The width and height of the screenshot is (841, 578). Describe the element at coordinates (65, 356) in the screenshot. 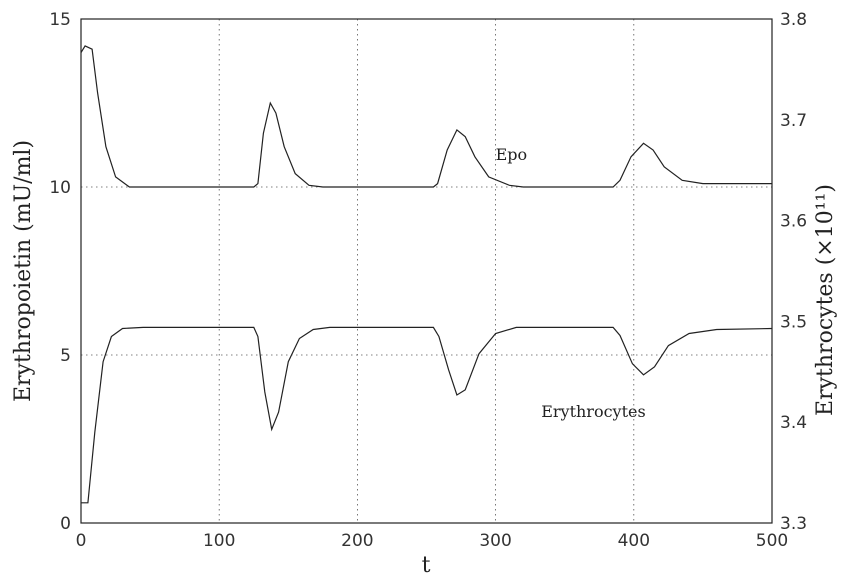

I see `left-y-tick-label: 5` at that location.